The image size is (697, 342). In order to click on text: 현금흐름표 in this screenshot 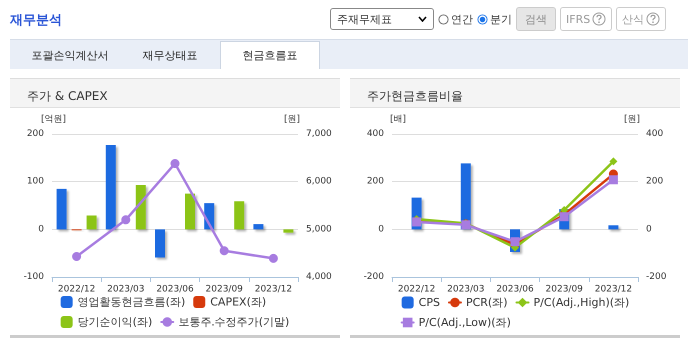, I will do `click(270, 55)`.